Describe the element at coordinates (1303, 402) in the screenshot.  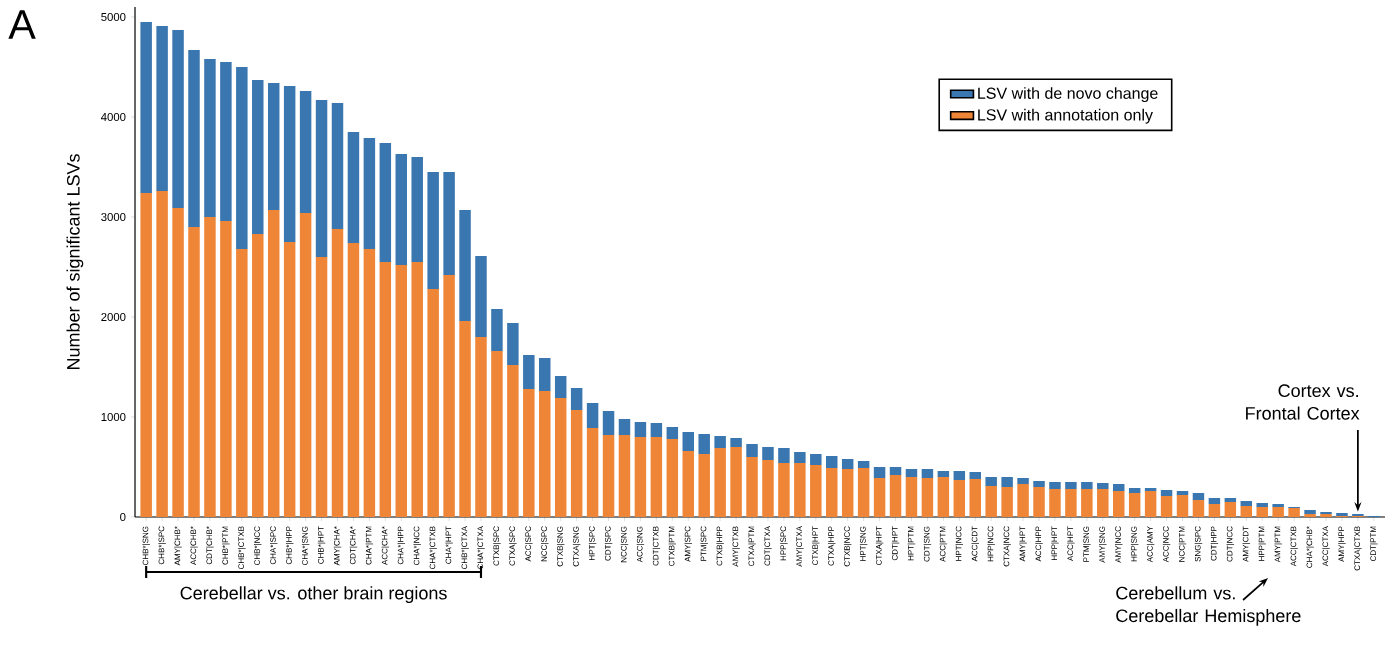
I see `annotation: Cortex vs. Frontal Cortex` at that location.